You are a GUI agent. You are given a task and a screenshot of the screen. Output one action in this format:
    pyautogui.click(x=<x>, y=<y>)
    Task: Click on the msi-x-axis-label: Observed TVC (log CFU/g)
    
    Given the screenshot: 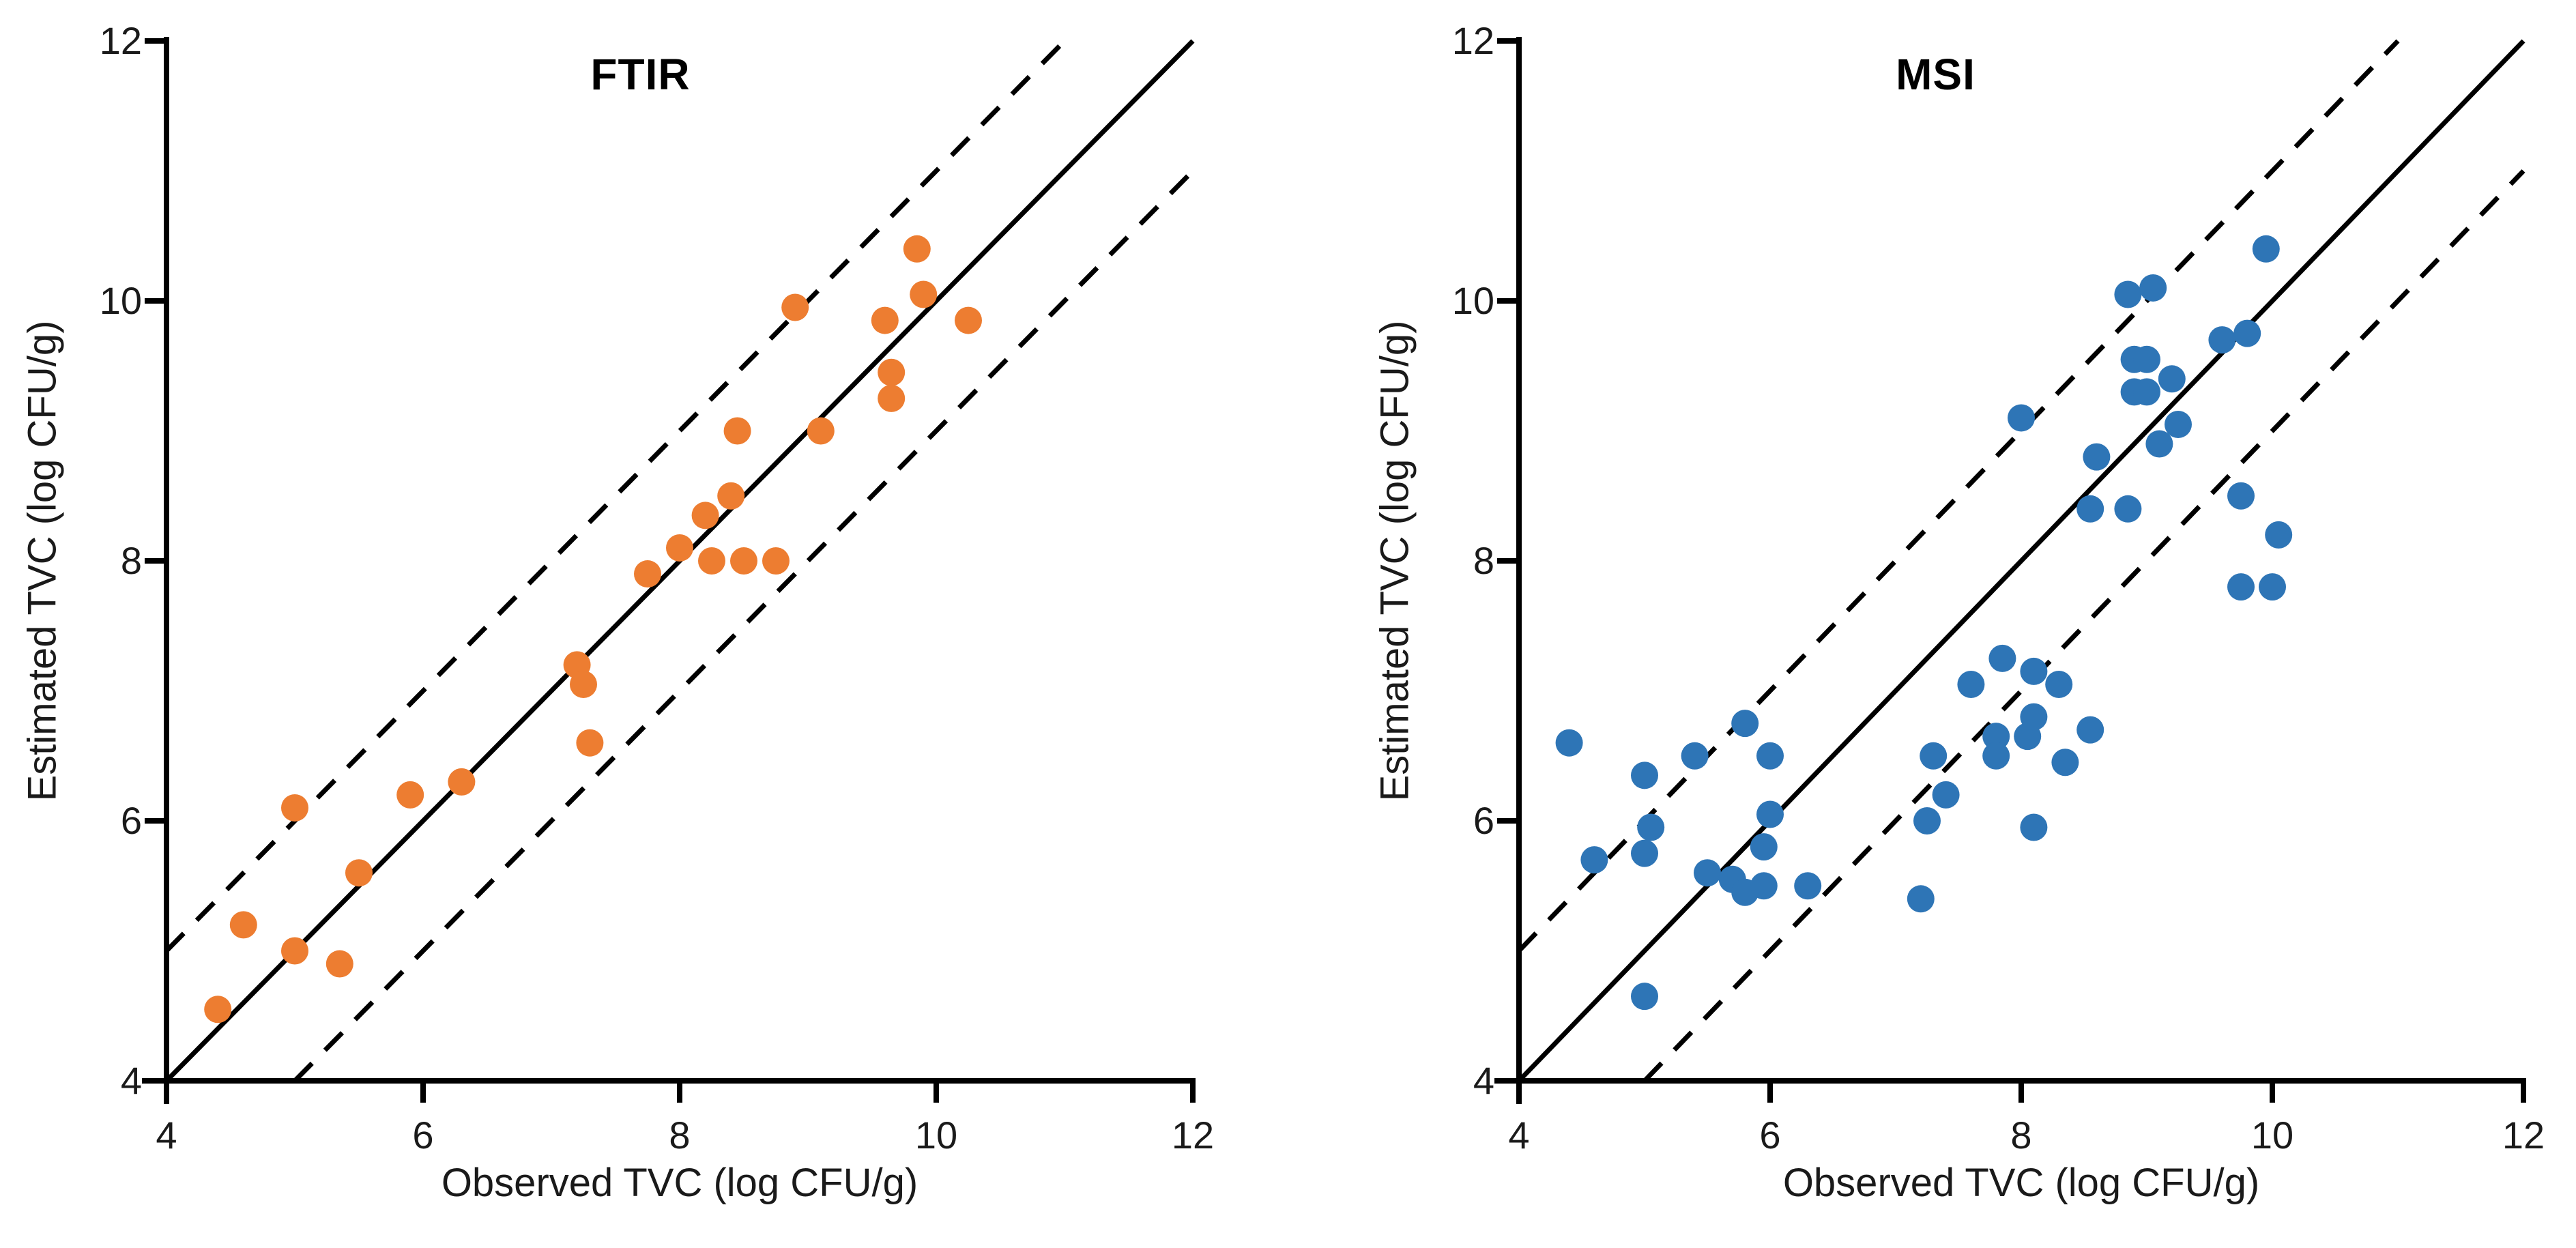 What is the action you would take?
    pyautogui.click(x=2021, y=1183)
    